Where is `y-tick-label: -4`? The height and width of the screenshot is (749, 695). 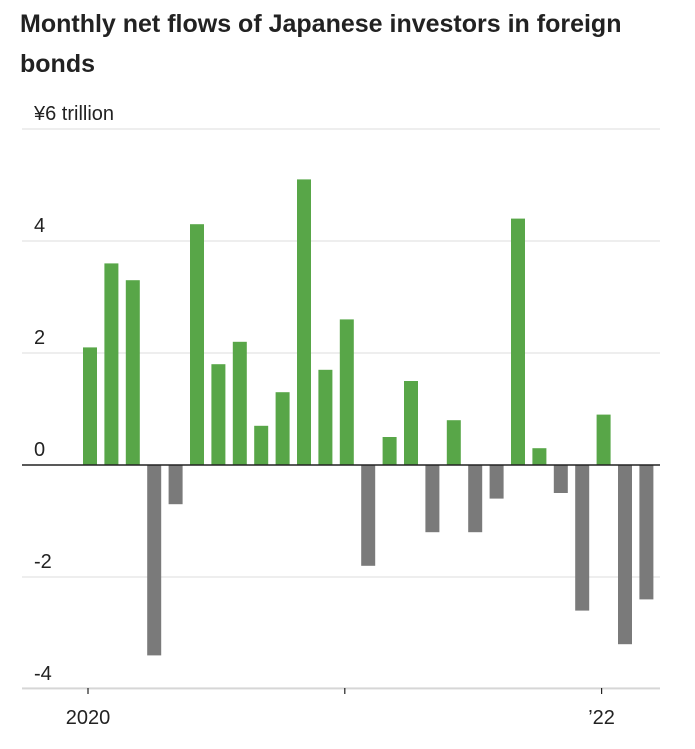
y-tick-label: -4 is located at coordinates (43, 674).